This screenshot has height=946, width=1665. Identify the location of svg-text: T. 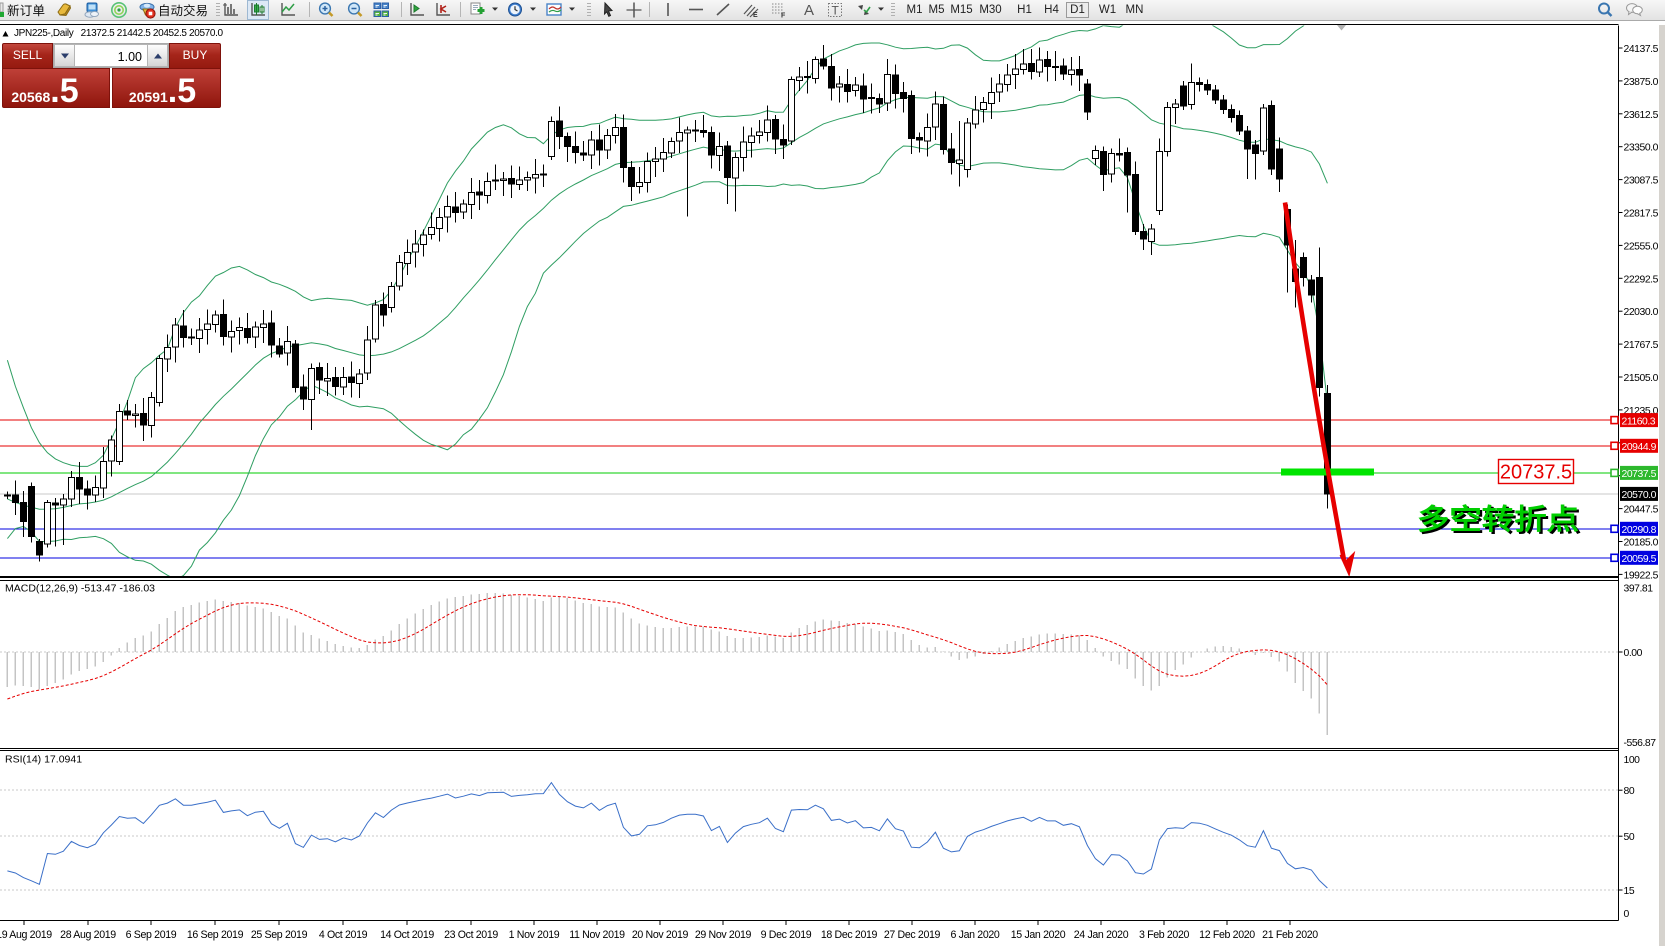
(836, 11).